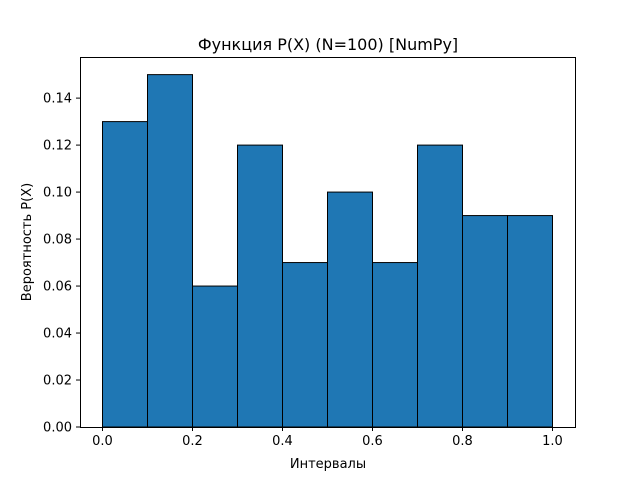  What do you see at coordinates (57, 240) in the screenshot?
I see `y-tick-label: 0.08` at bounding box center [57, 240].